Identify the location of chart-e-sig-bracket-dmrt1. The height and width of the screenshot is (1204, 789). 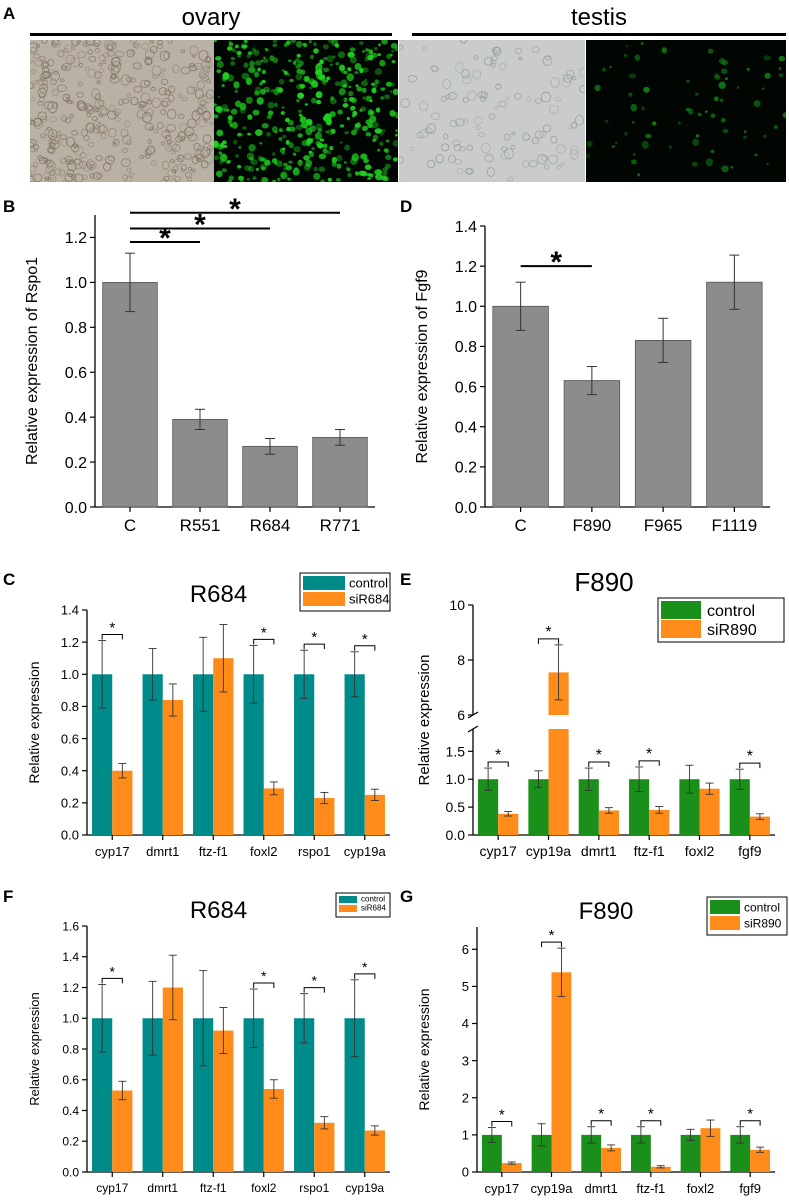
(599, 764).